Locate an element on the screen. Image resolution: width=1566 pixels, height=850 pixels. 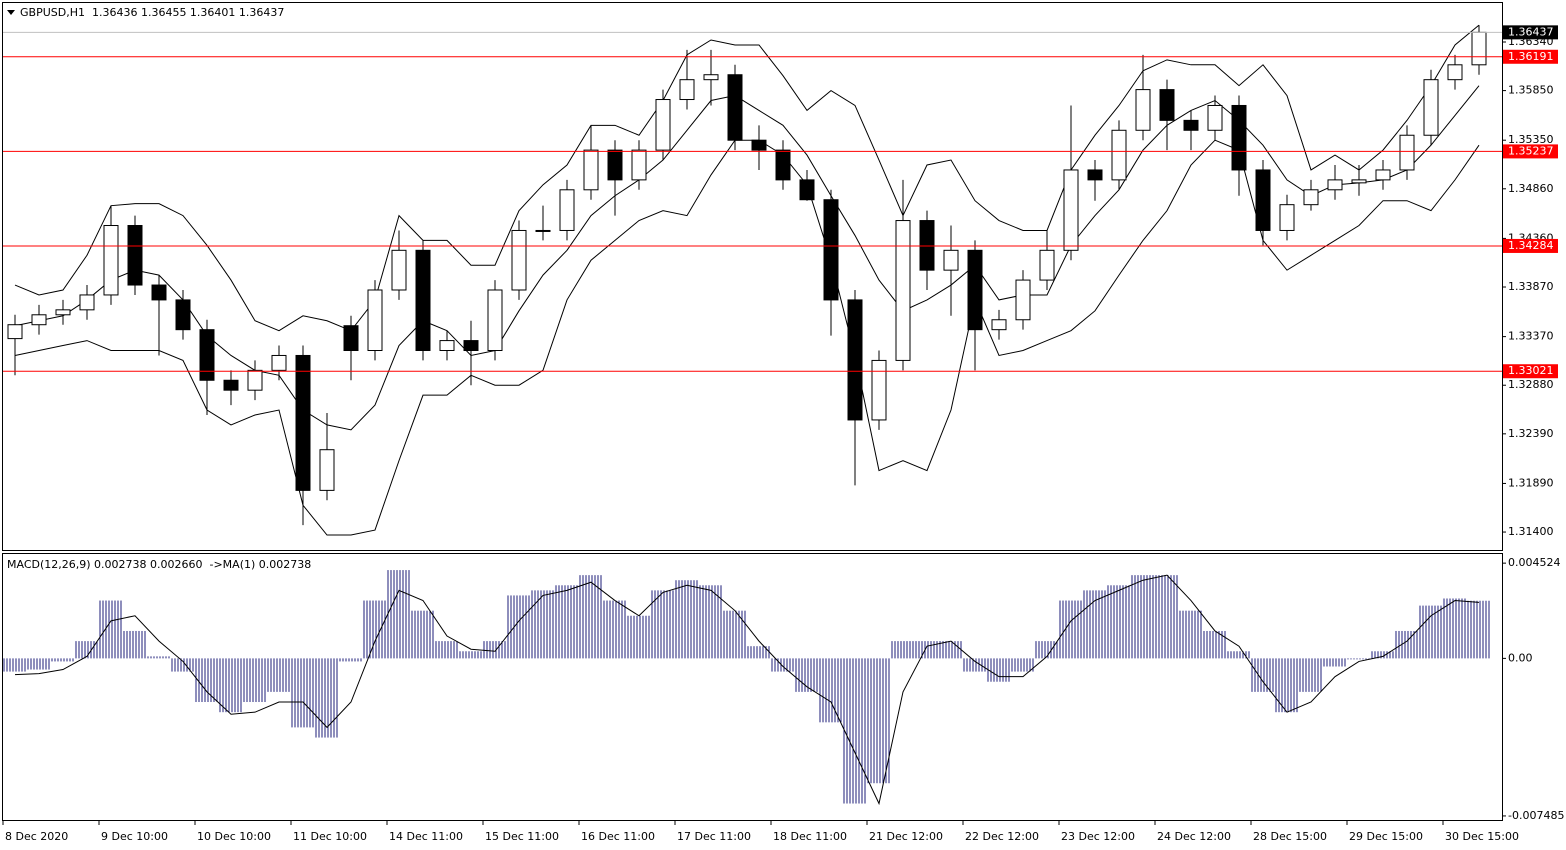
x-tick-label: 11 Dec 10:00 is located at coordinates (330, 836).